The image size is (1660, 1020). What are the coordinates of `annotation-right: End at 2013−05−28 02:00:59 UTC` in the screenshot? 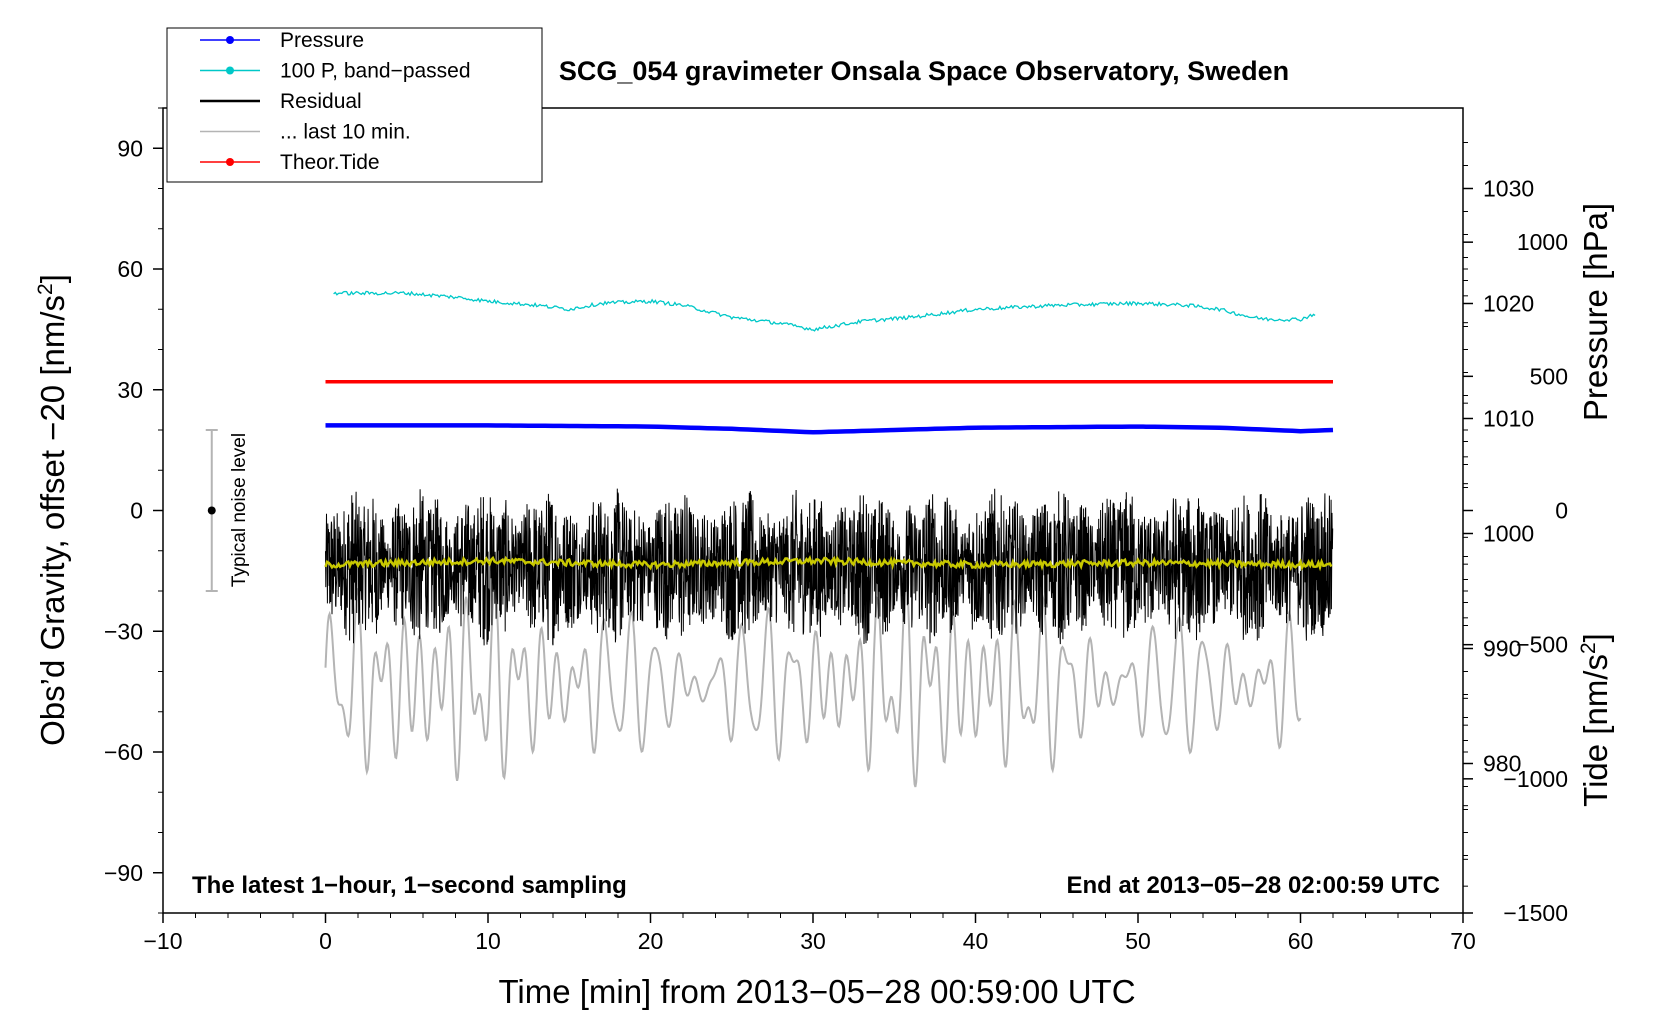 It's located at (1253, 885).